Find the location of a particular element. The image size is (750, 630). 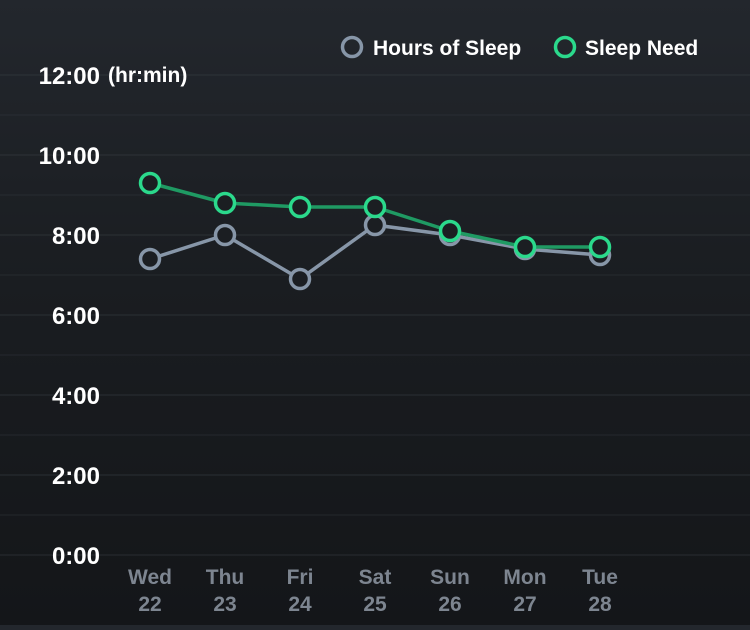

y-tick-label: 2:00 is located at coordinates (76, 476).